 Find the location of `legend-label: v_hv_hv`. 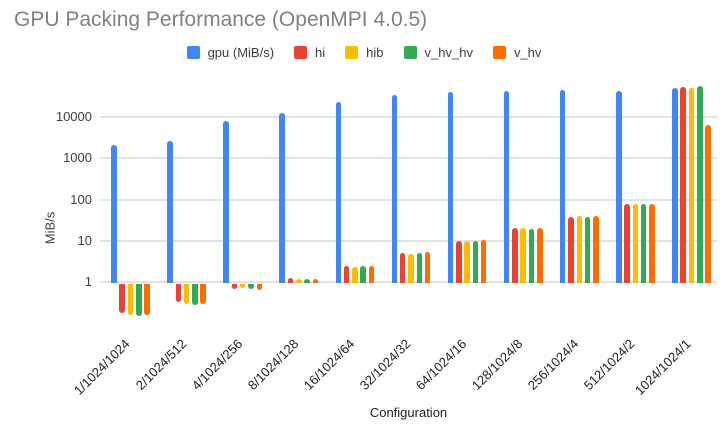

legend-label: v_hv_hv is located at coordinates (448, 52).